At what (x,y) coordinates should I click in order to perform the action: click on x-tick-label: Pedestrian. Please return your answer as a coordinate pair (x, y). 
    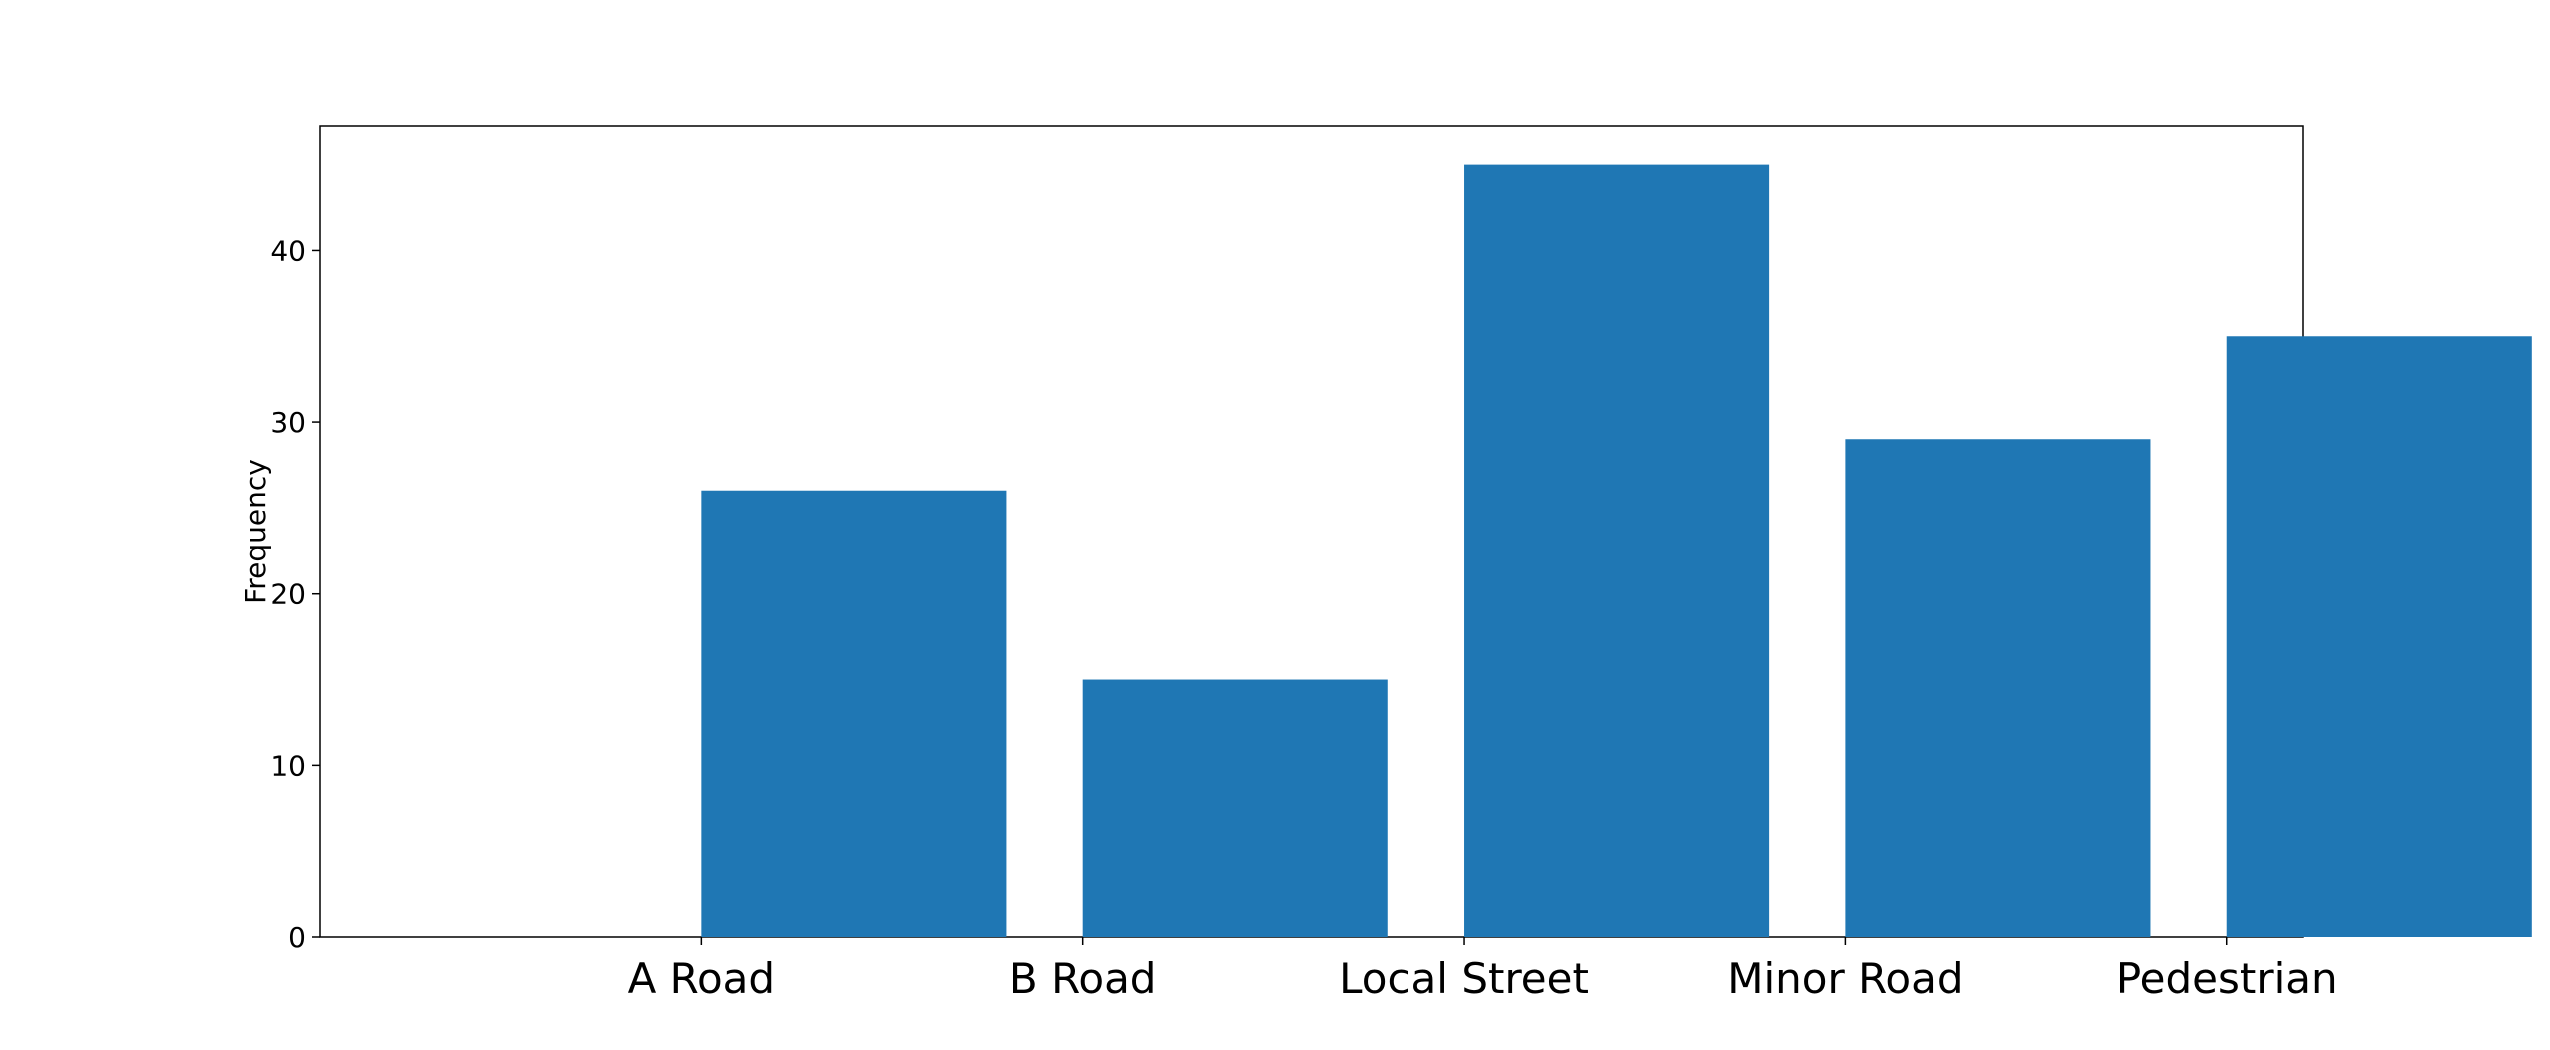
    Looking at the image, I should click on (2227, 978).